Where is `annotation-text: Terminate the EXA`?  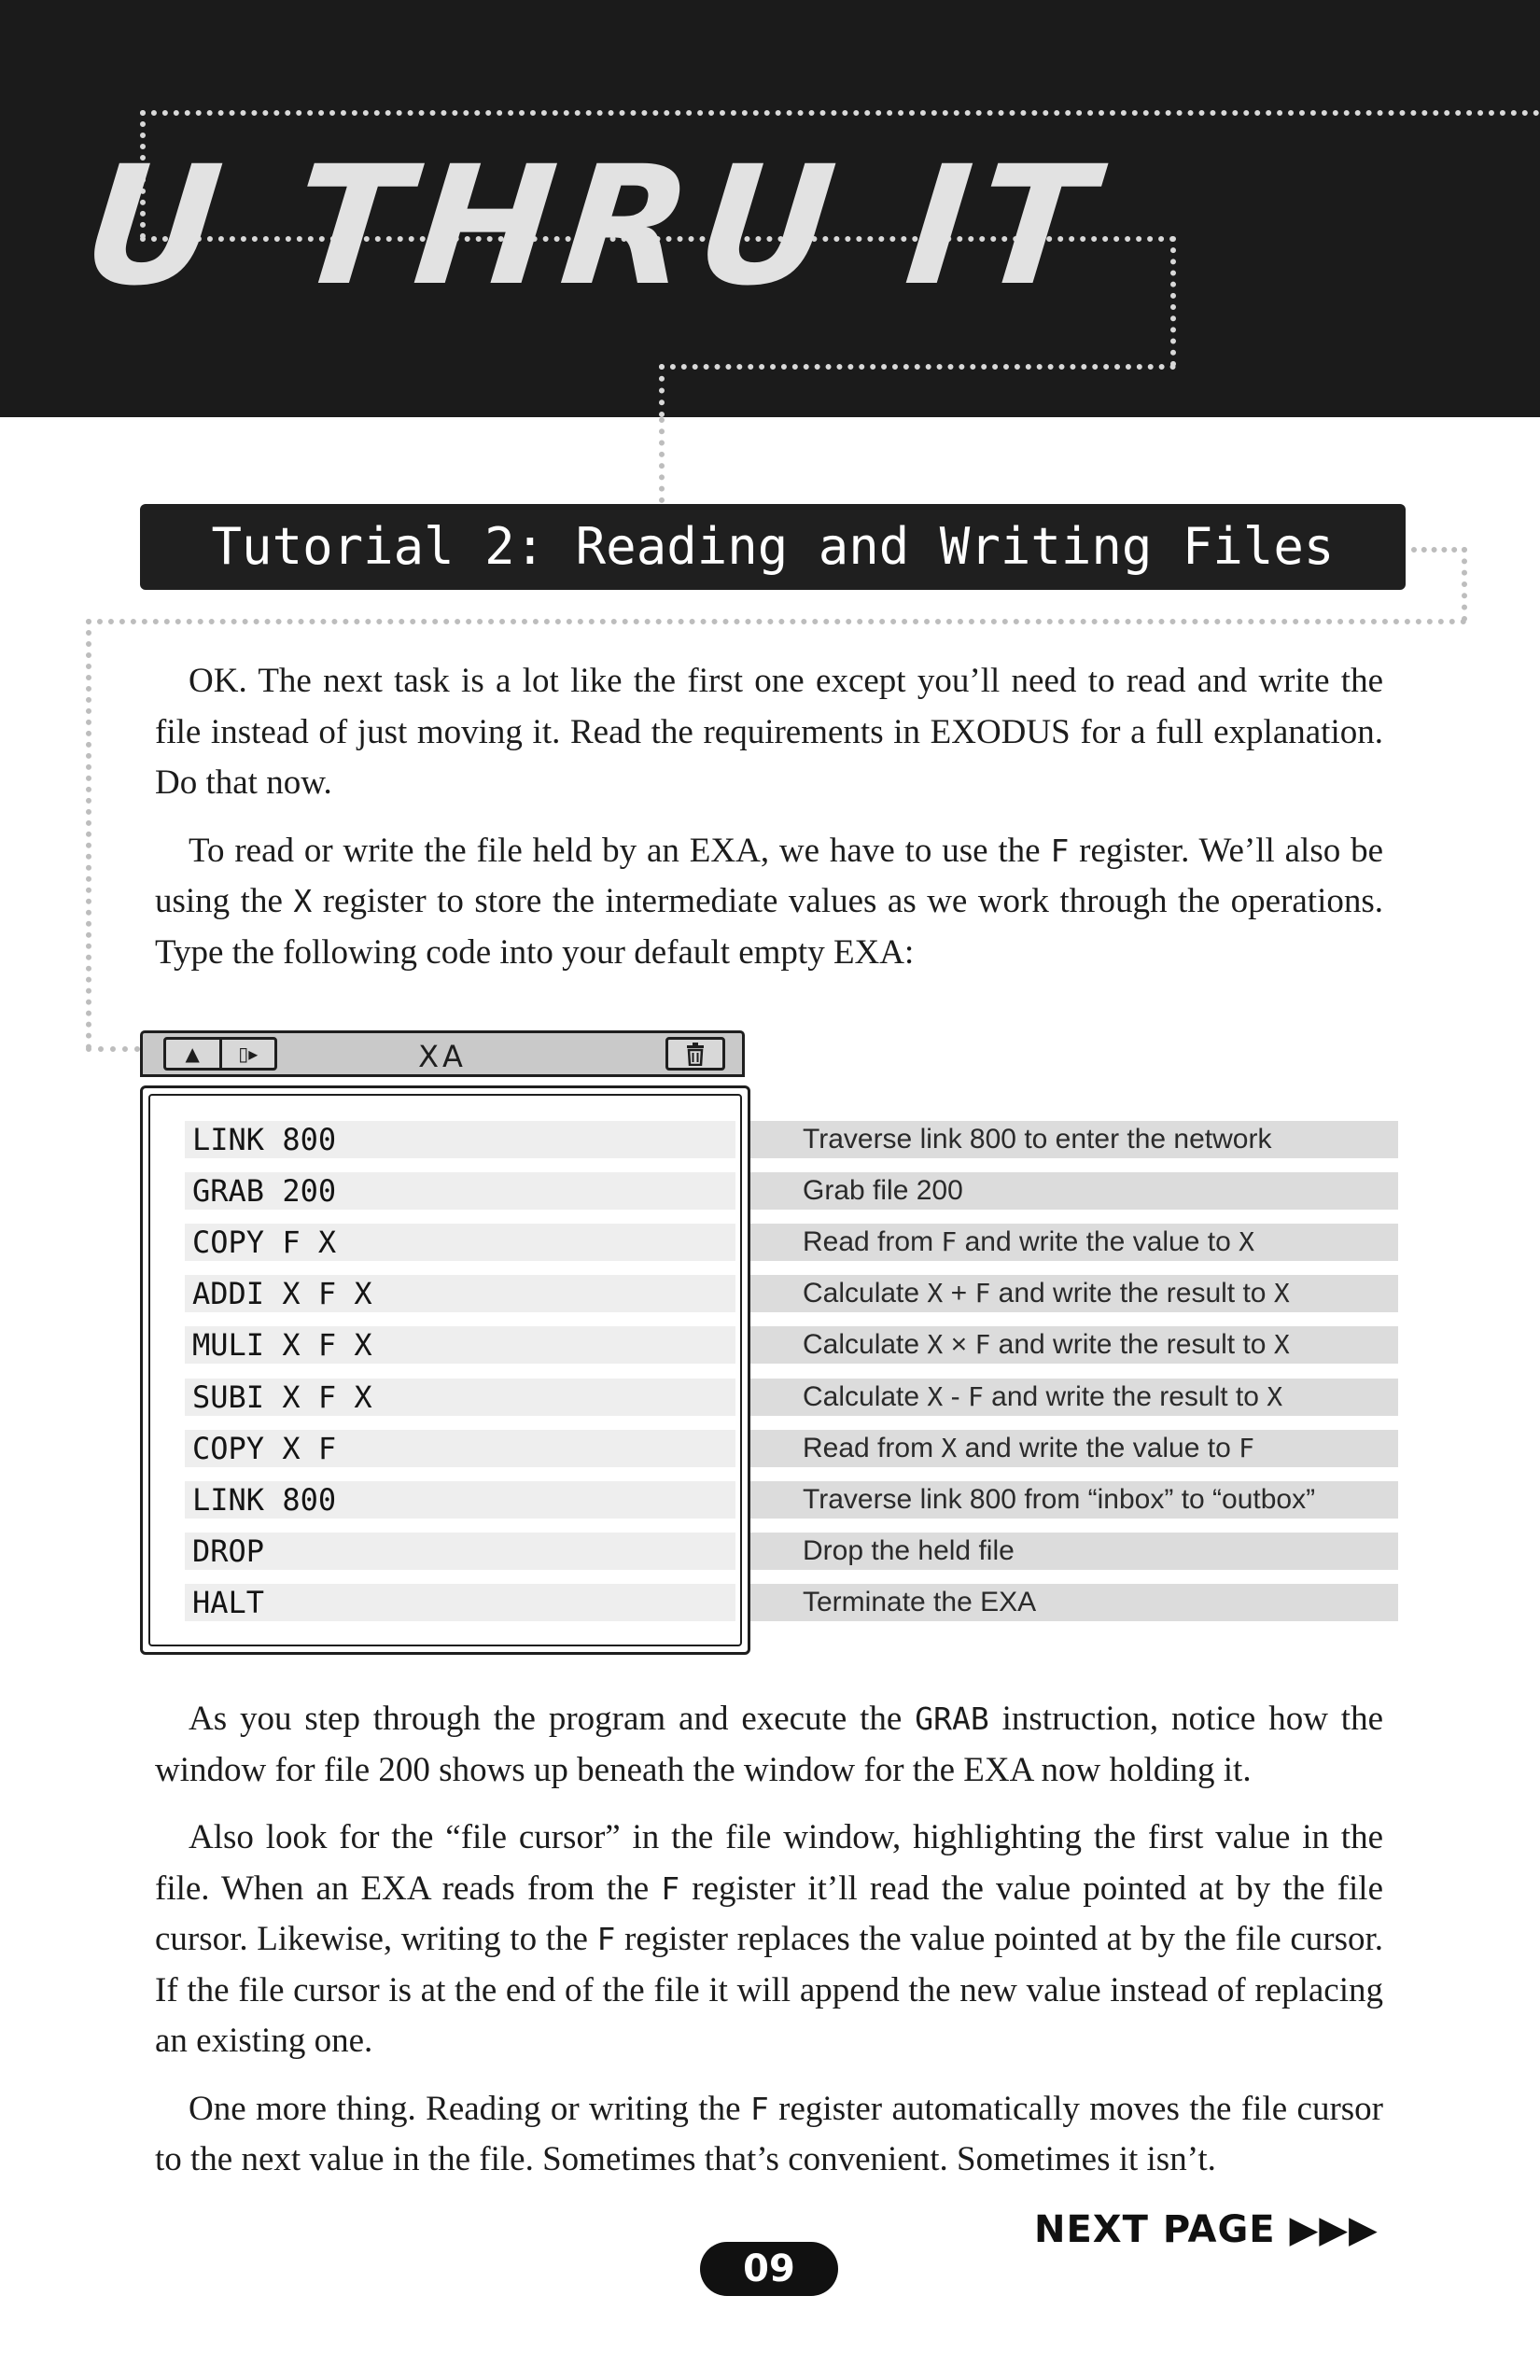
annotation-text: Terminate the EXA is located at coordinates (920, 1601).